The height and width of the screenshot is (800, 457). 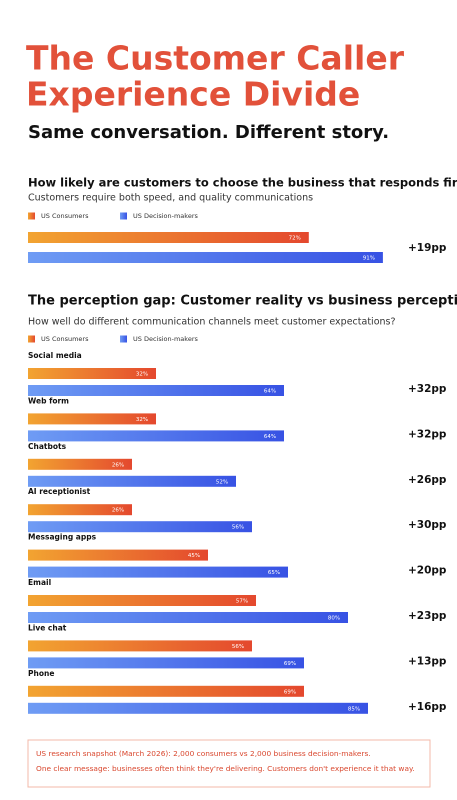 I want to click on gap-label: +20pp, so click(x=427, y=571).